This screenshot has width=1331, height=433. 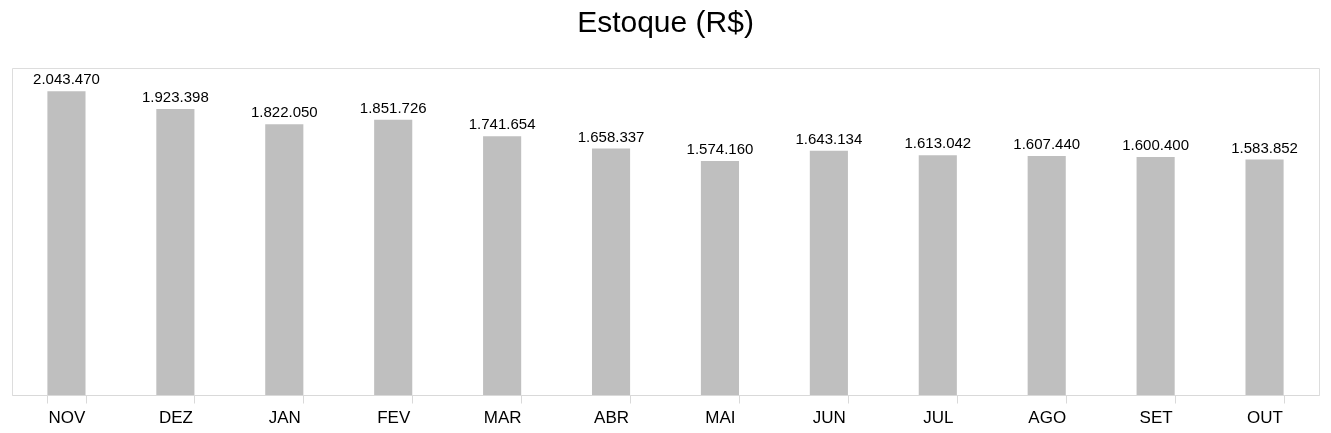 I want to click on x-tick-label: MAI, so click(x=720, y=417).